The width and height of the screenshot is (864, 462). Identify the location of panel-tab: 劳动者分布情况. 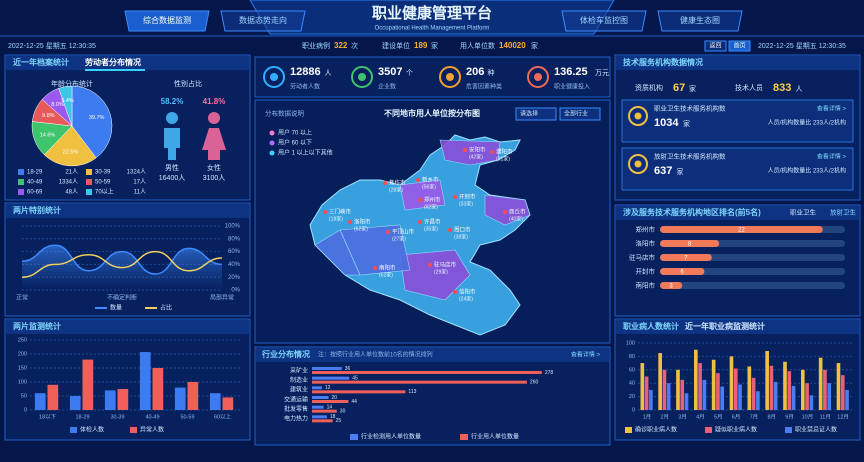
(113, 62).